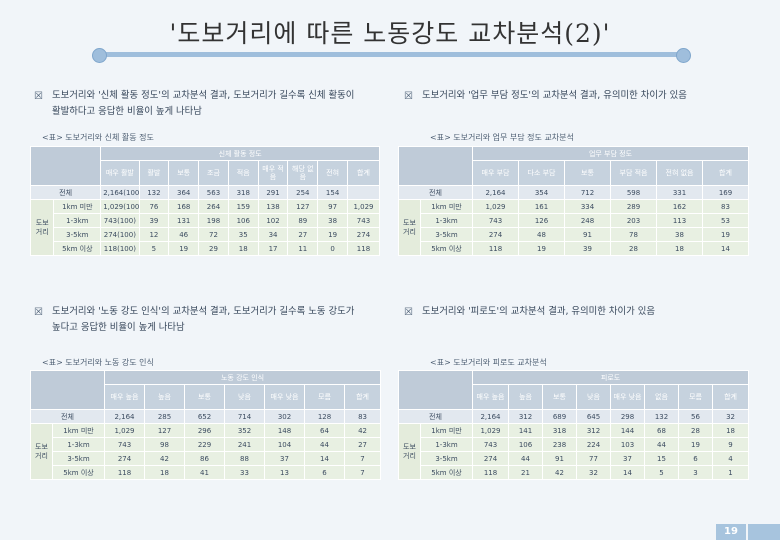  What do you see at coordinates (633, 192) in the screenshot?
I see `table-cell: 598` at bounding box center [633, 192].